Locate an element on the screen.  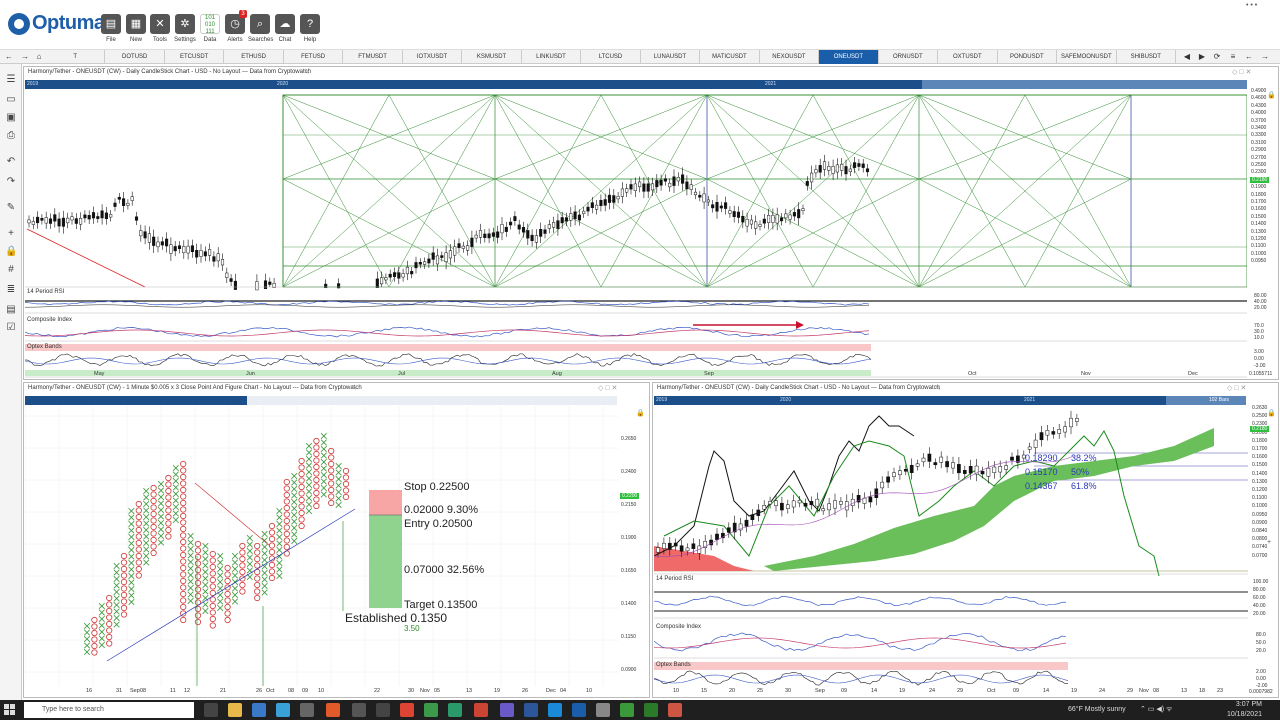
chrome-icon is located at coordinates (431, 710).